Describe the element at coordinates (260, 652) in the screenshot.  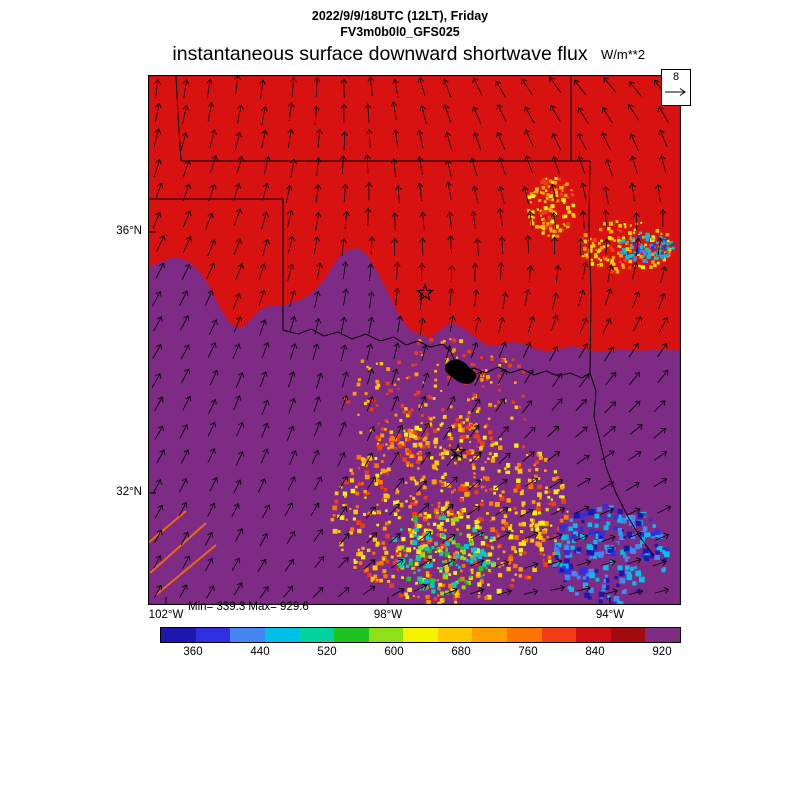
I see `colorbar-tick-label: 440` at that location.